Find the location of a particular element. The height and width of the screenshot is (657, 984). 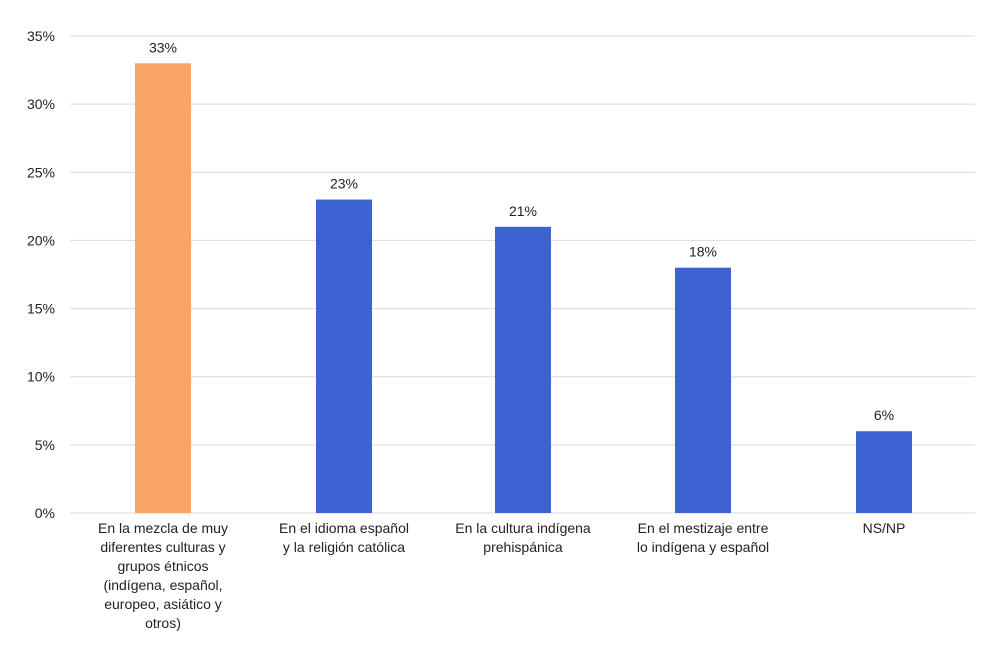

x-category-label-line: En el mestizaje entre is located at coordinates (703, 528).